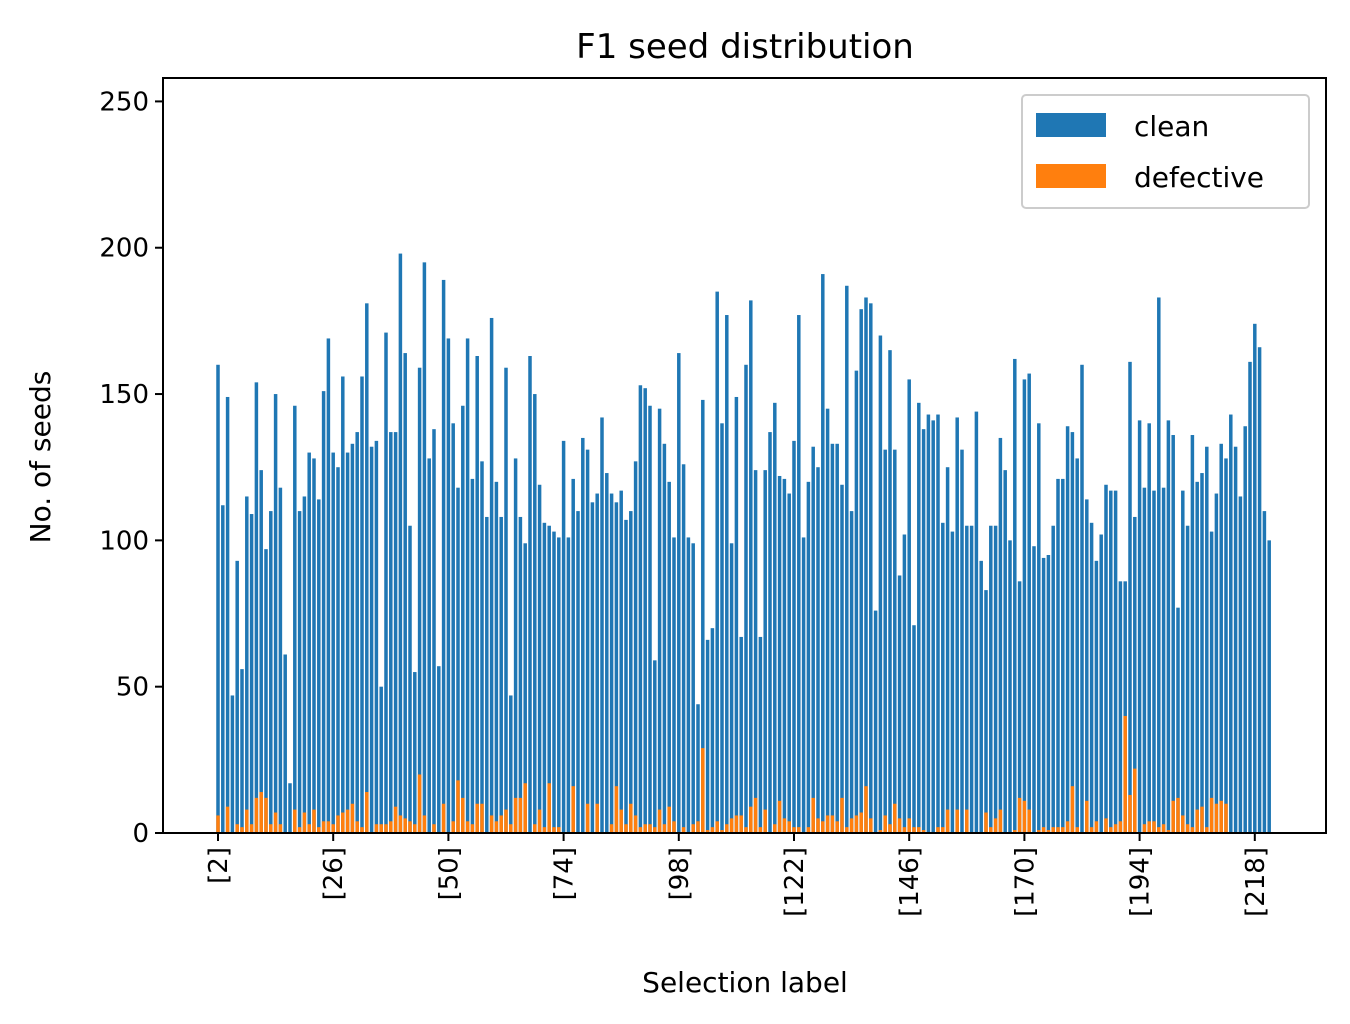 This screenshot has width=1350, height=1024. Describe the element at coordinates (334, 873) in the screenshot. I see `x-tick-label: [26]` at that location.